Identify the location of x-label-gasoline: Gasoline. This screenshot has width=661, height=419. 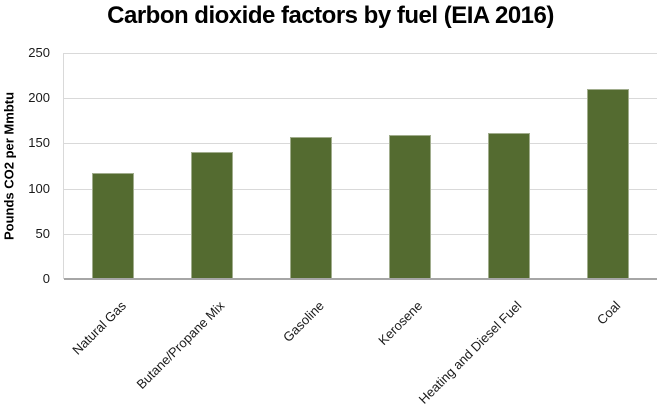
(303, 321).